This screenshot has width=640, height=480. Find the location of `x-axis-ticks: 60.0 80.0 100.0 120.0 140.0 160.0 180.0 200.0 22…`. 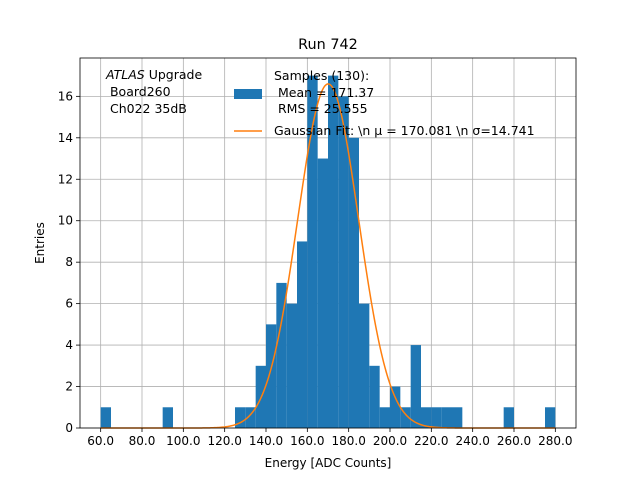

x-axis-ticks: 60.0 80.0 100.0 120.0 140.0 160.0 180.0 200.0 22… is located at coordinates (330, 438).